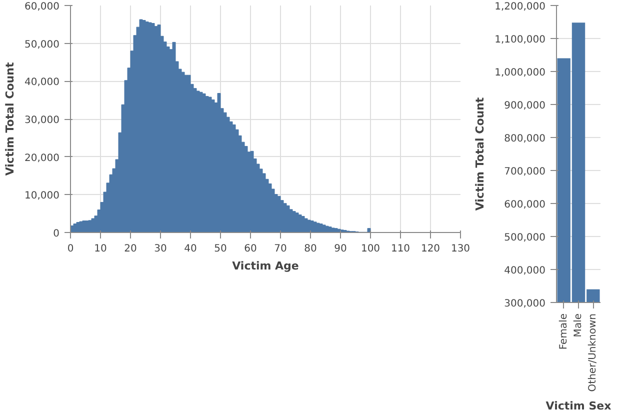 The height and width of the screenshot is (417, 617). Describe the element at coordinates (42, 7) in the screenshot. I see `y-tick-label: 60,000` at that location.